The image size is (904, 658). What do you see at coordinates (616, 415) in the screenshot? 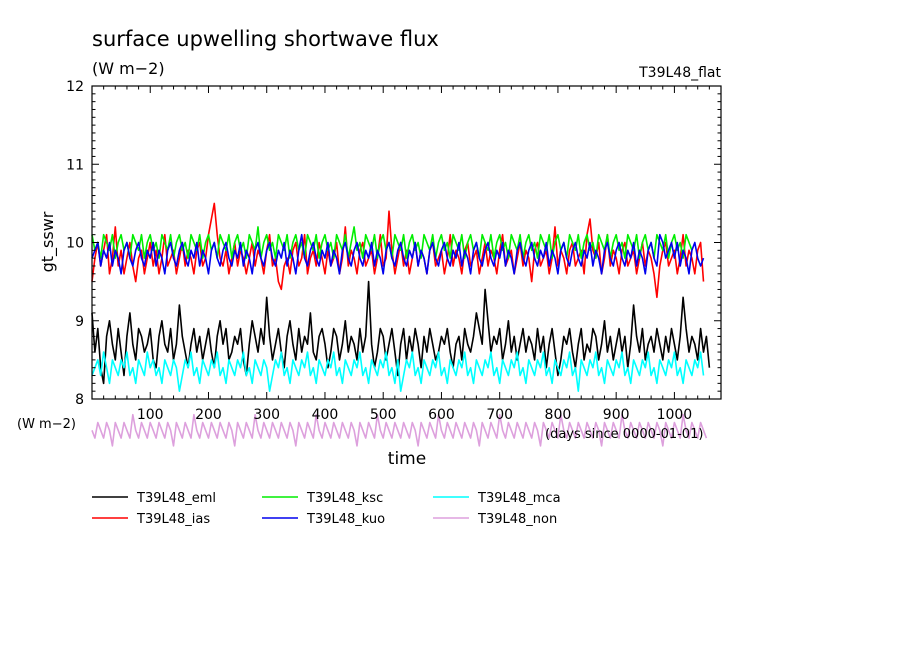
I see `x-tick-label: 900` at bounding box center [616, 415].